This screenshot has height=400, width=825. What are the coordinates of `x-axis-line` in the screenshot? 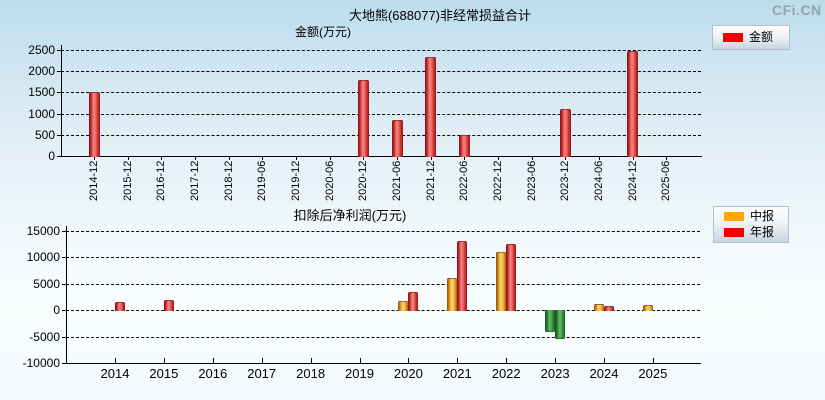 It's located at (381, 156).